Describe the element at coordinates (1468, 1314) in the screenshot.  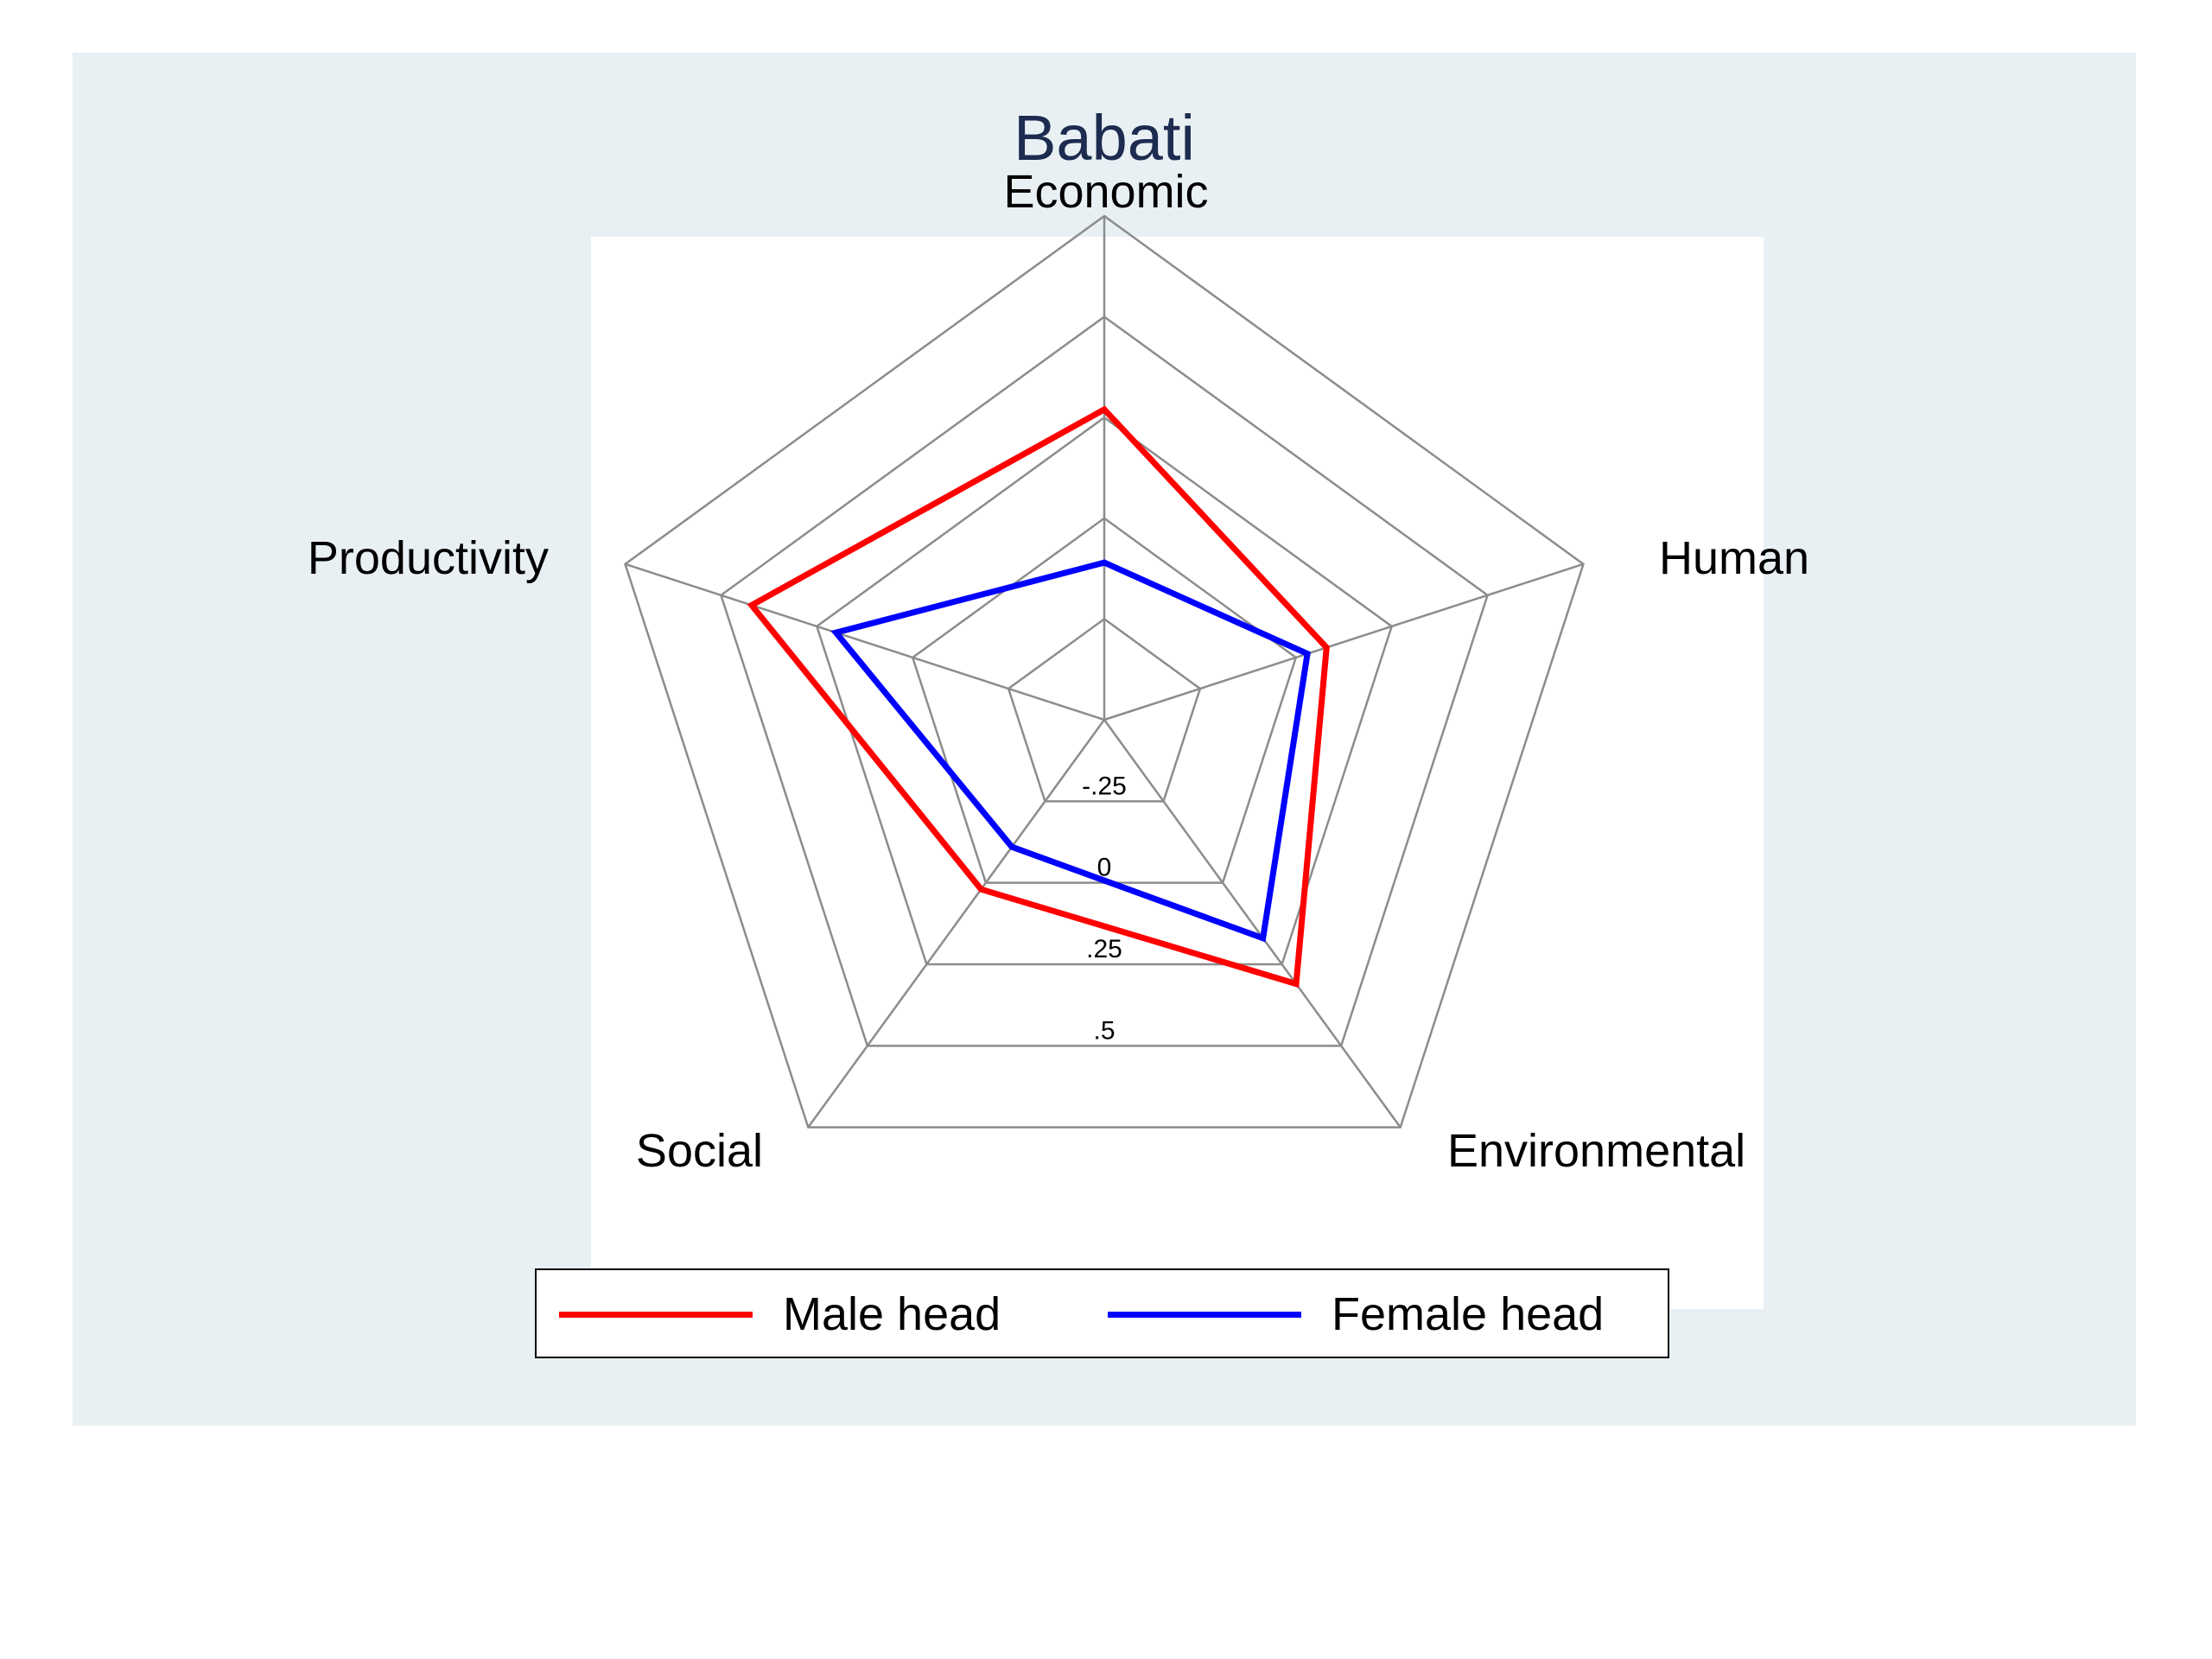
I see `legend-label-female-head: Female head` at that location.